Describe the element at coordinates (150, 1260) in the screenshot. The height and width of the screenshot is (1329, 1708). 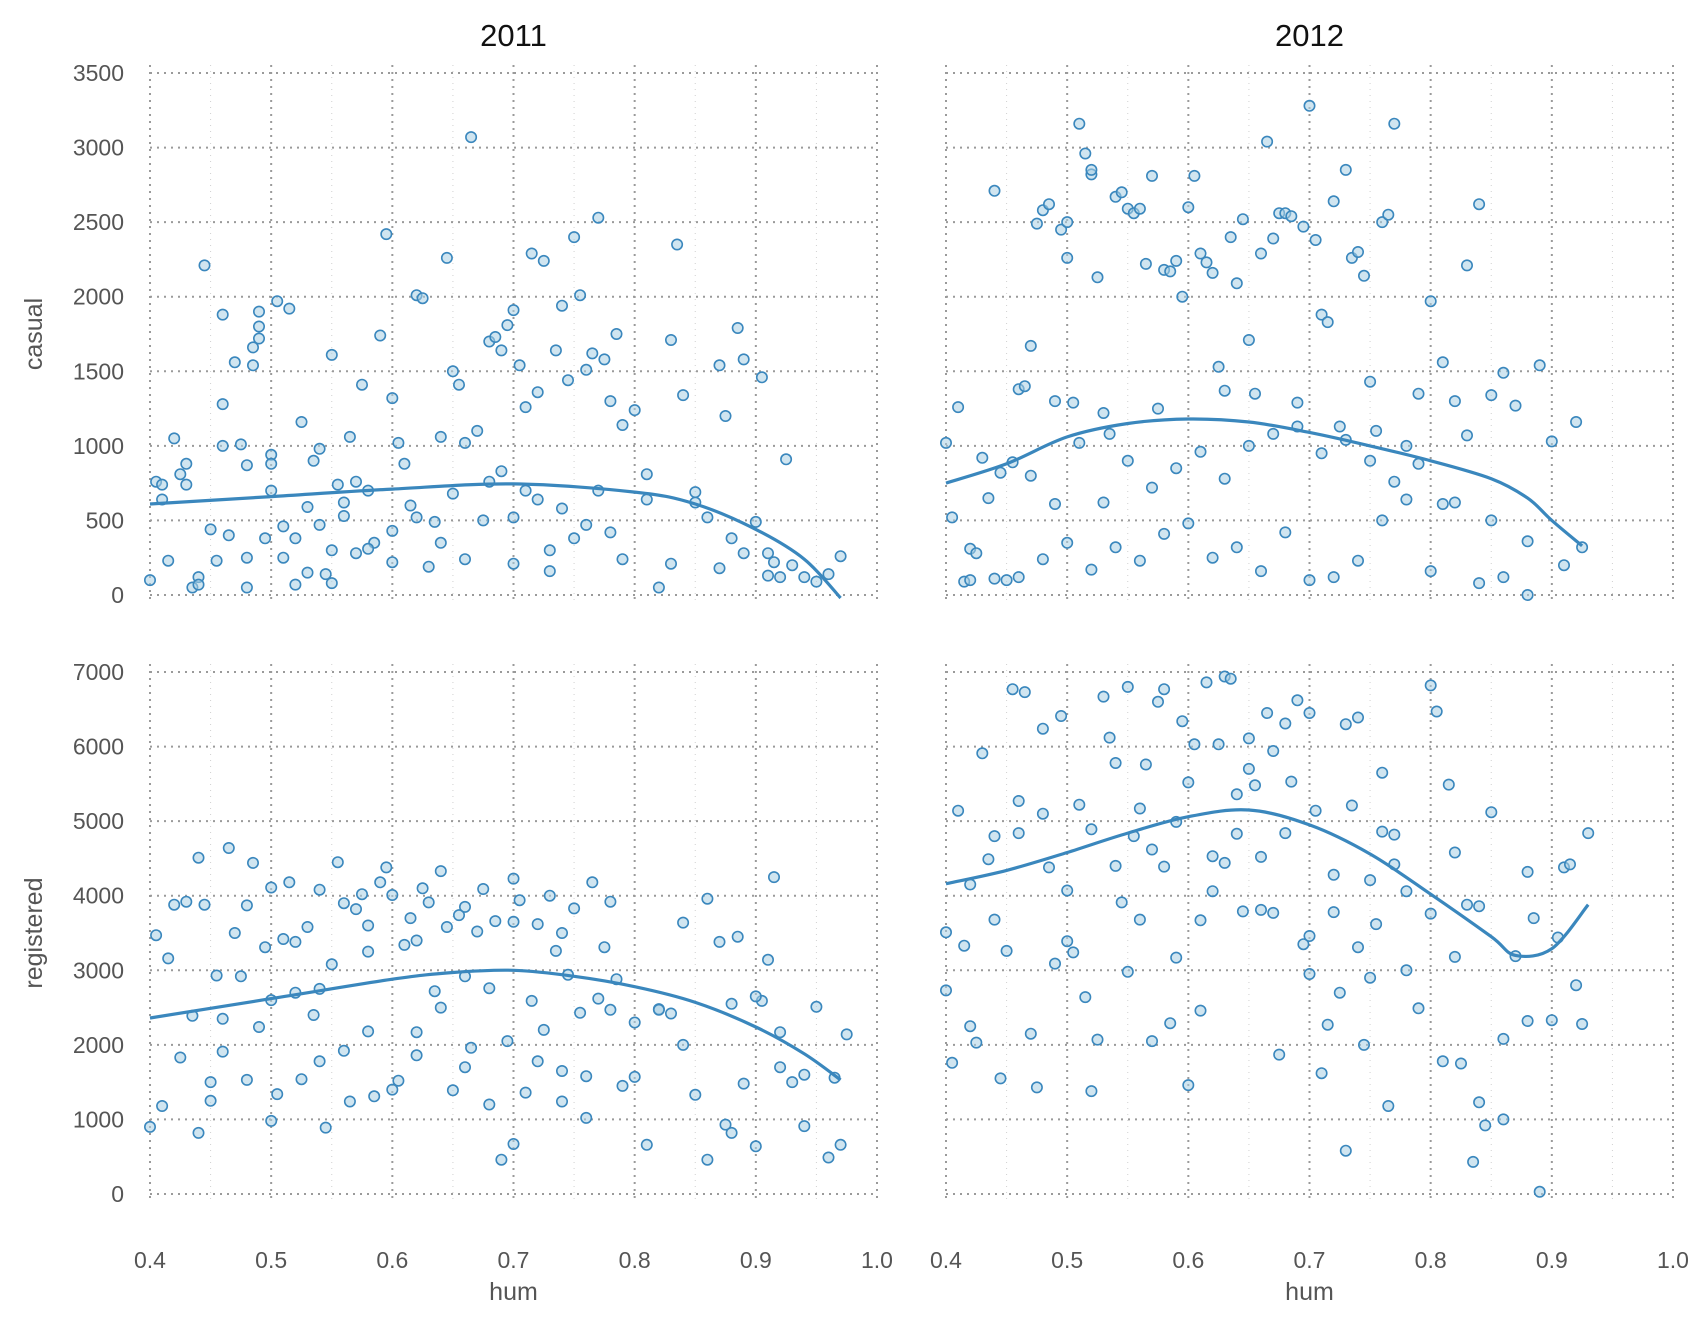
I see `x-tick-label: 0.4` at that location.